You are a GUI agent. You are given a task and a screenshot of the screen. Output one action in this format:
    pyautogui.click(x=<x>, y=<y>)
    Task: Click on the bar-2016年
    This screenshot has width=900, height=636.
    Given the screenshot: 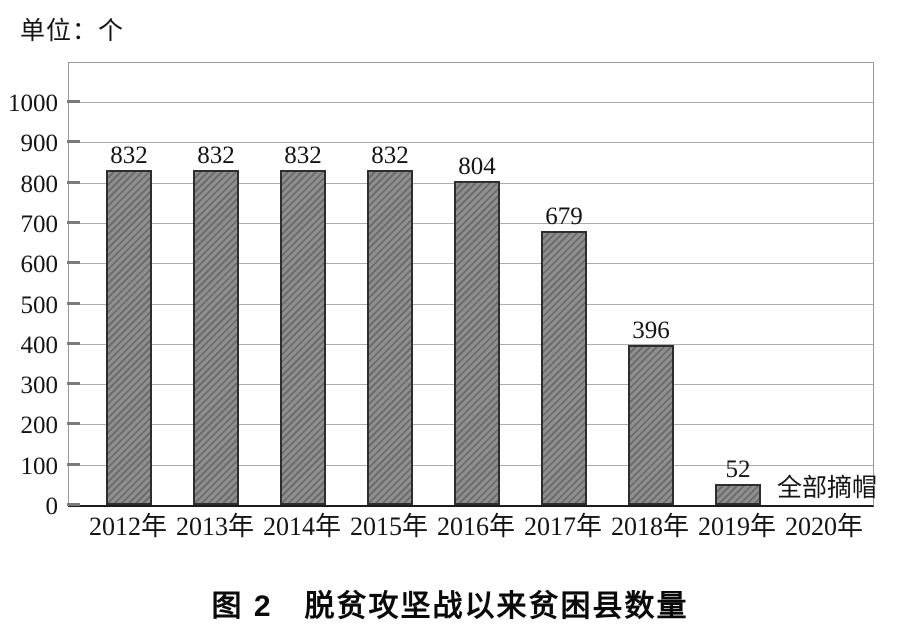 What is the action you would take?
    pyautogui.click(x=477, y=343)
    